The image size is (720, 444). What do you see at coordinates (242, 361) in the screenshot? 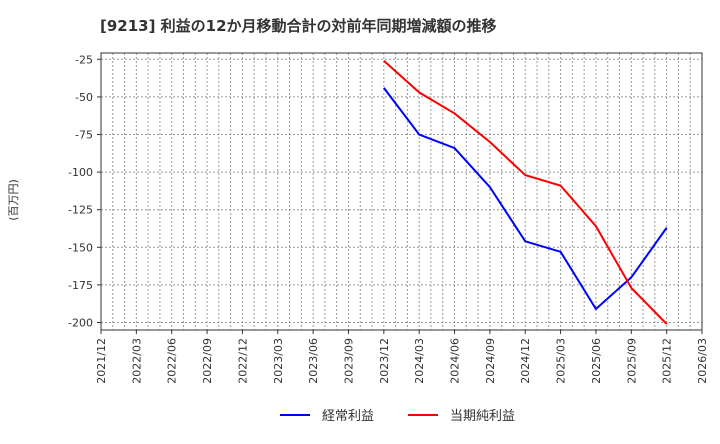
I see `x-tick-label: 2022/12` at bounding box center [242, 361].